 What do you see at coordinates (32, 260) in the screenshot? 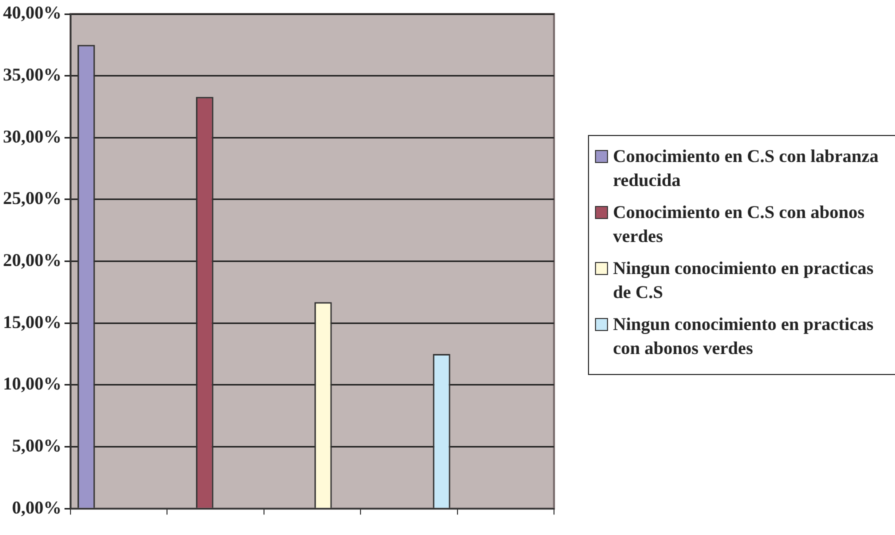
I see `y-tick-label: 20,00%` at bounding box center [32, 260].